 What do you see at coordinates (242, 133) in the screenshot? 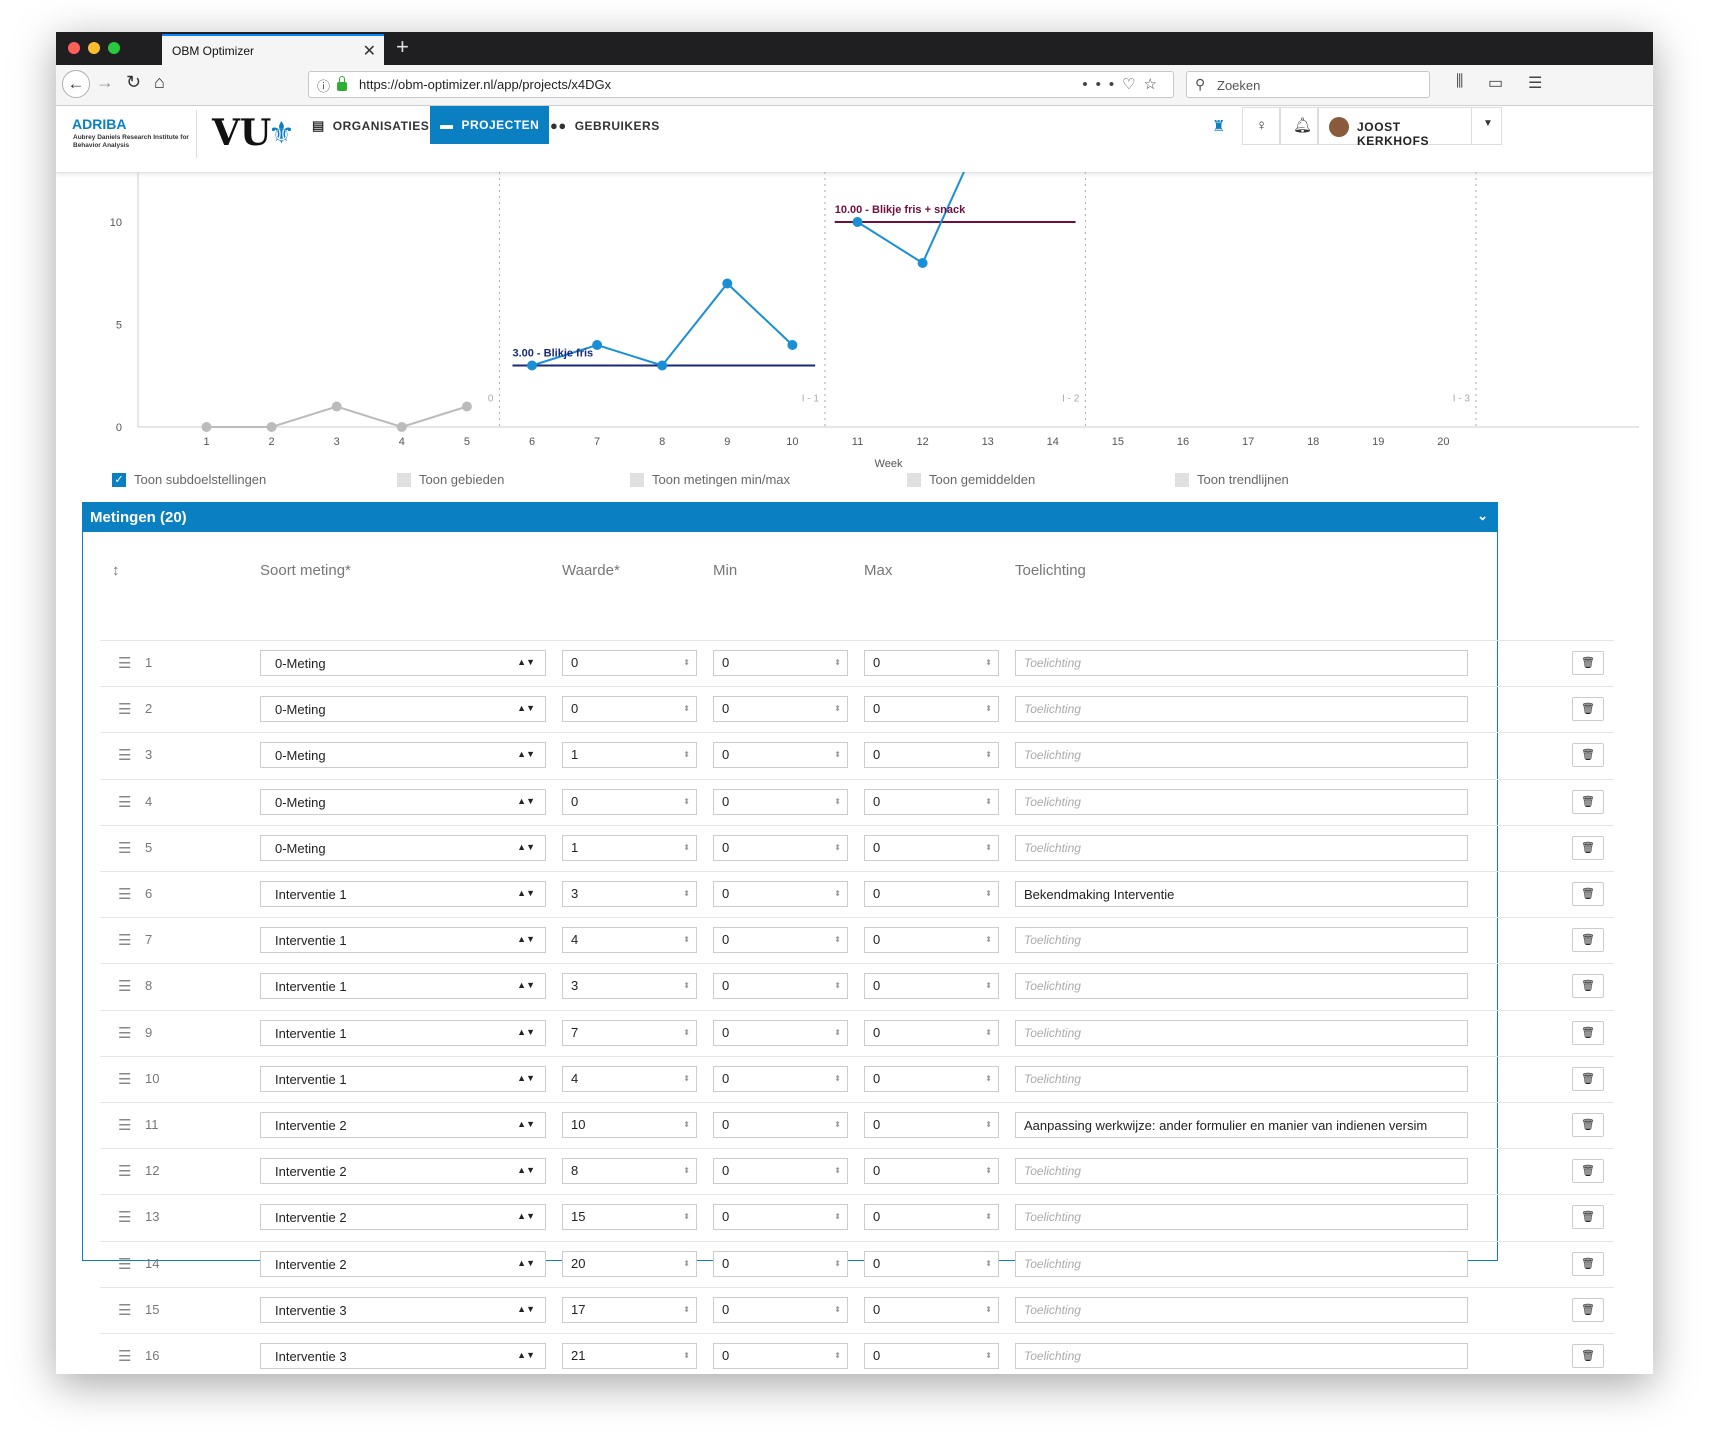
I see `vu-logo: VU` at bounding box center [242, 133].